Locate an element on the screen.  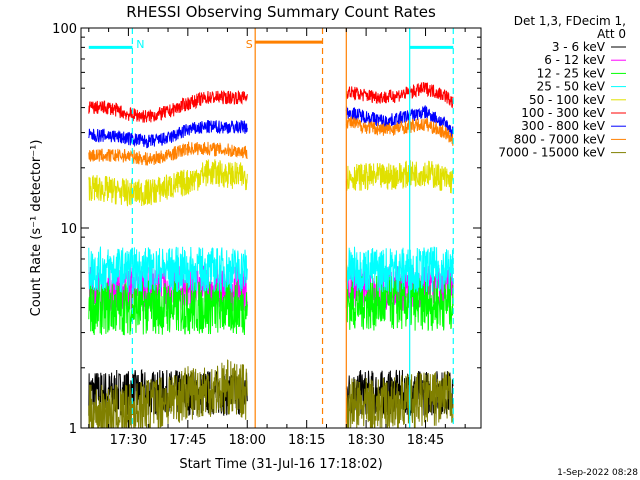
y-tick-label-2: 100 is located at coordinates (64, 29).